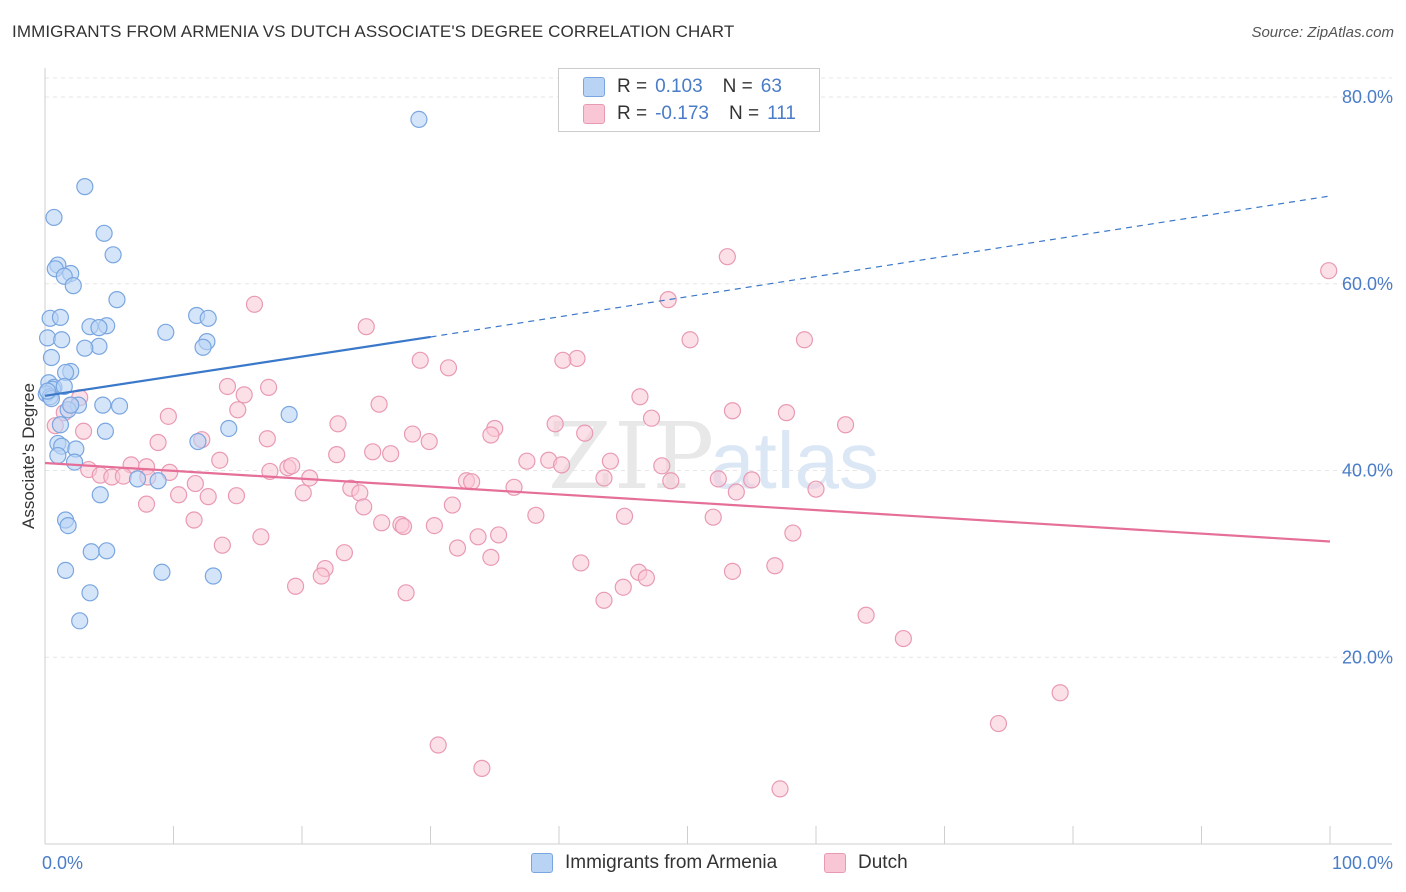 The width and height of the screenshot is (1406, 892). I want to click on watermark-zip: ZIP, so click(632, 456).